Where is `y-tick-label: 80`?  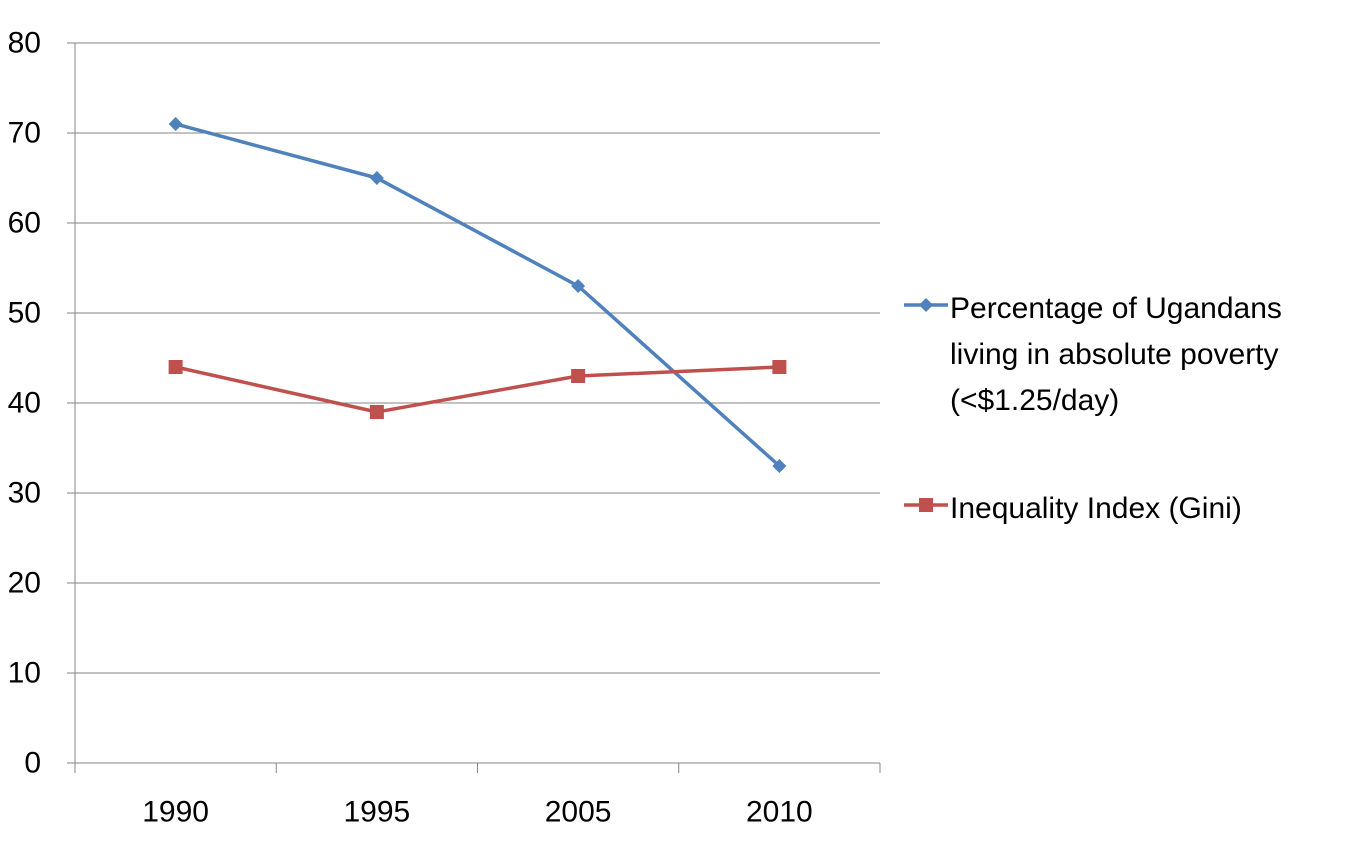
y-tick-label: 80 is located at coordinates (24, 43).